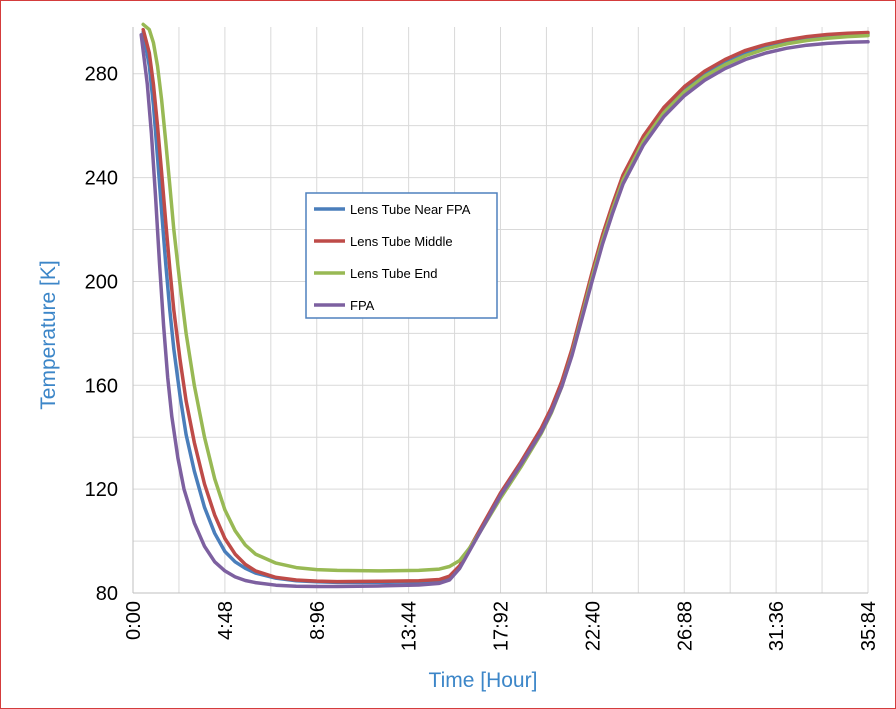  I want to click on y-tick-label: 200, so click(101, 282).